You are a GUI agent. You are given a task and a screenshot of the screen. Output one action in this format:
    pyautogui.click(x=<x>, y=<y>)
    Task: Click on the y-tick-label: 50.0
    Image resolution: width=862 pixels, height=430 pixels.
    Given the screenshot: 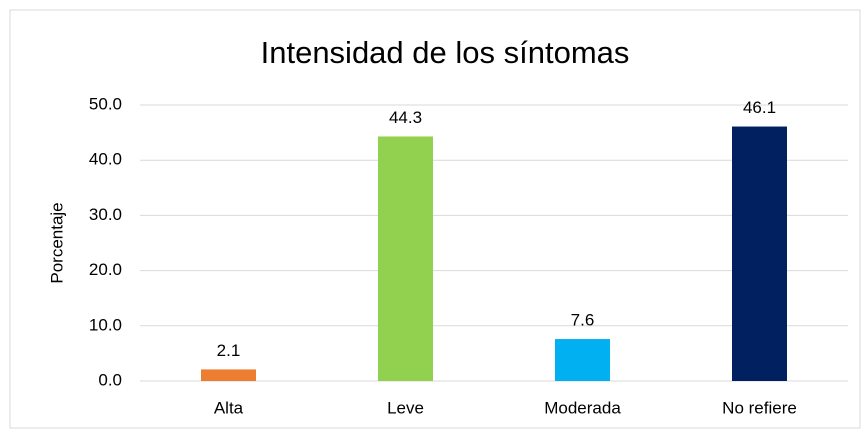 What is the action you would take?
    pyautogui.click(x=105, y=103)
    